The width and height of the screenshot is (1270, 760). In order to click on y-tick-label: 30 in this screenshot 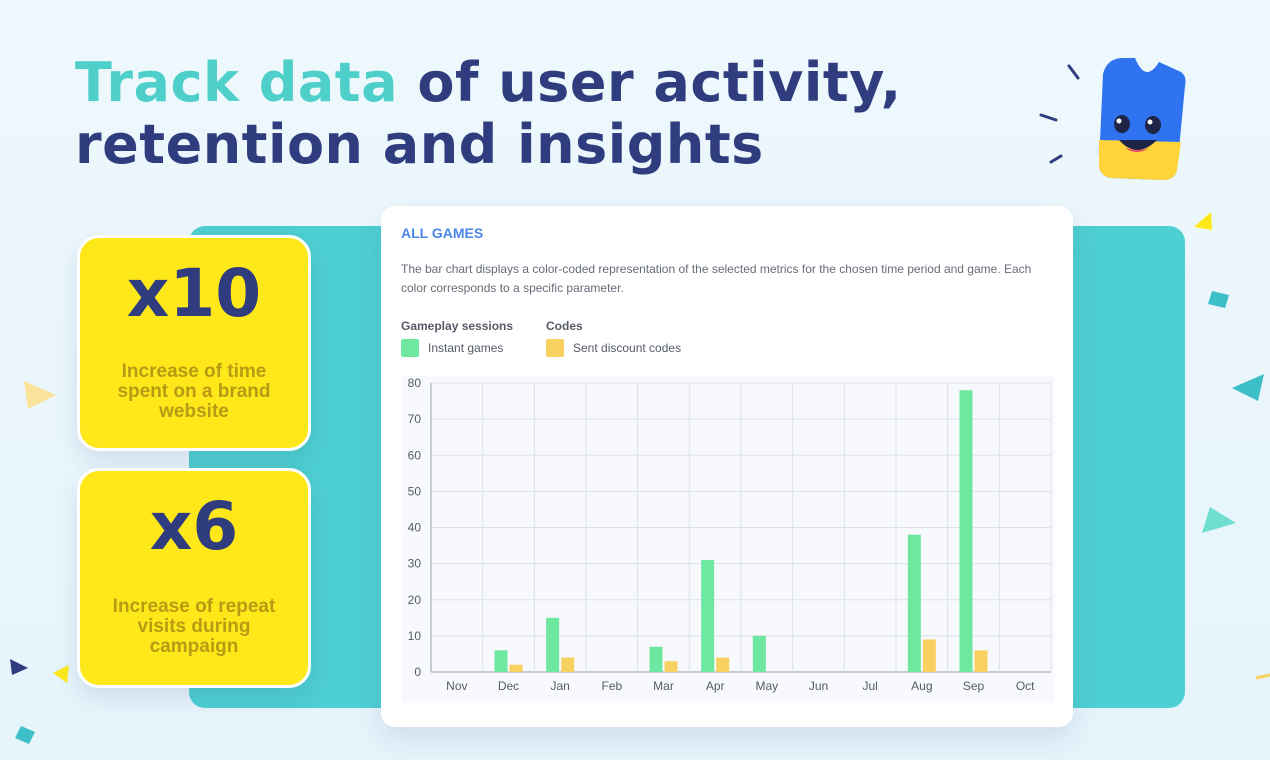, I will do `click(415, 564)`.